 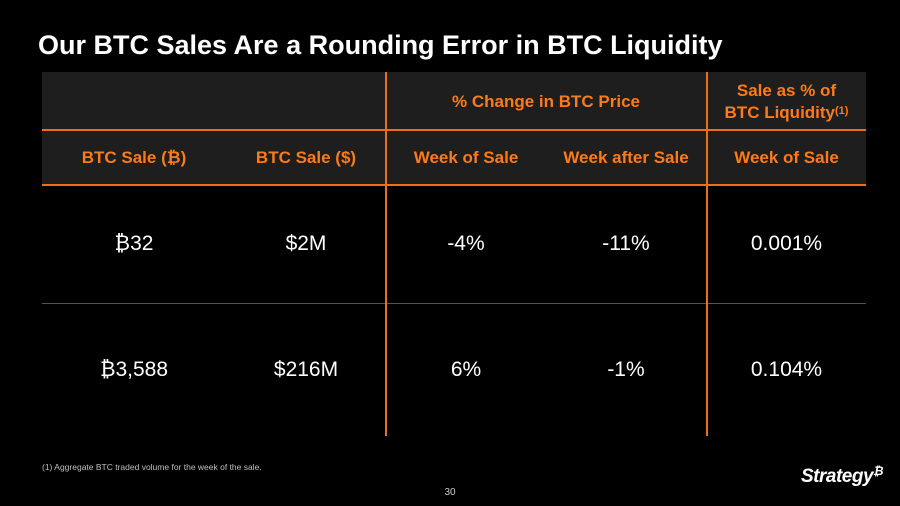 I want to click on table-cell: 0.001%, so click(x=786, y=243).